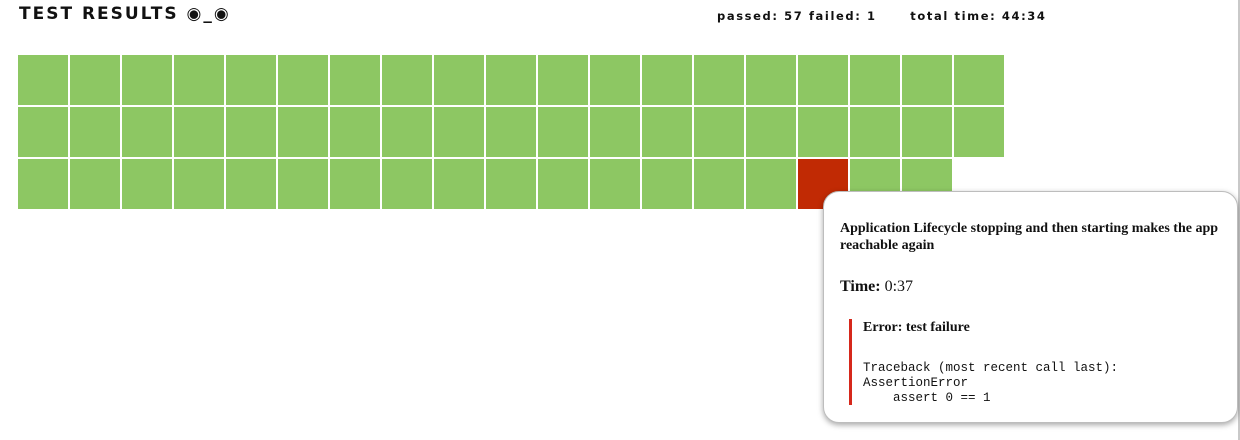 Image resolution: width=1240 pixels, height=440 pixels. What do you see at coordinates (899, 286) in the screenshot?
I see `time-value: 0:37` at bounding box center [899, 286].